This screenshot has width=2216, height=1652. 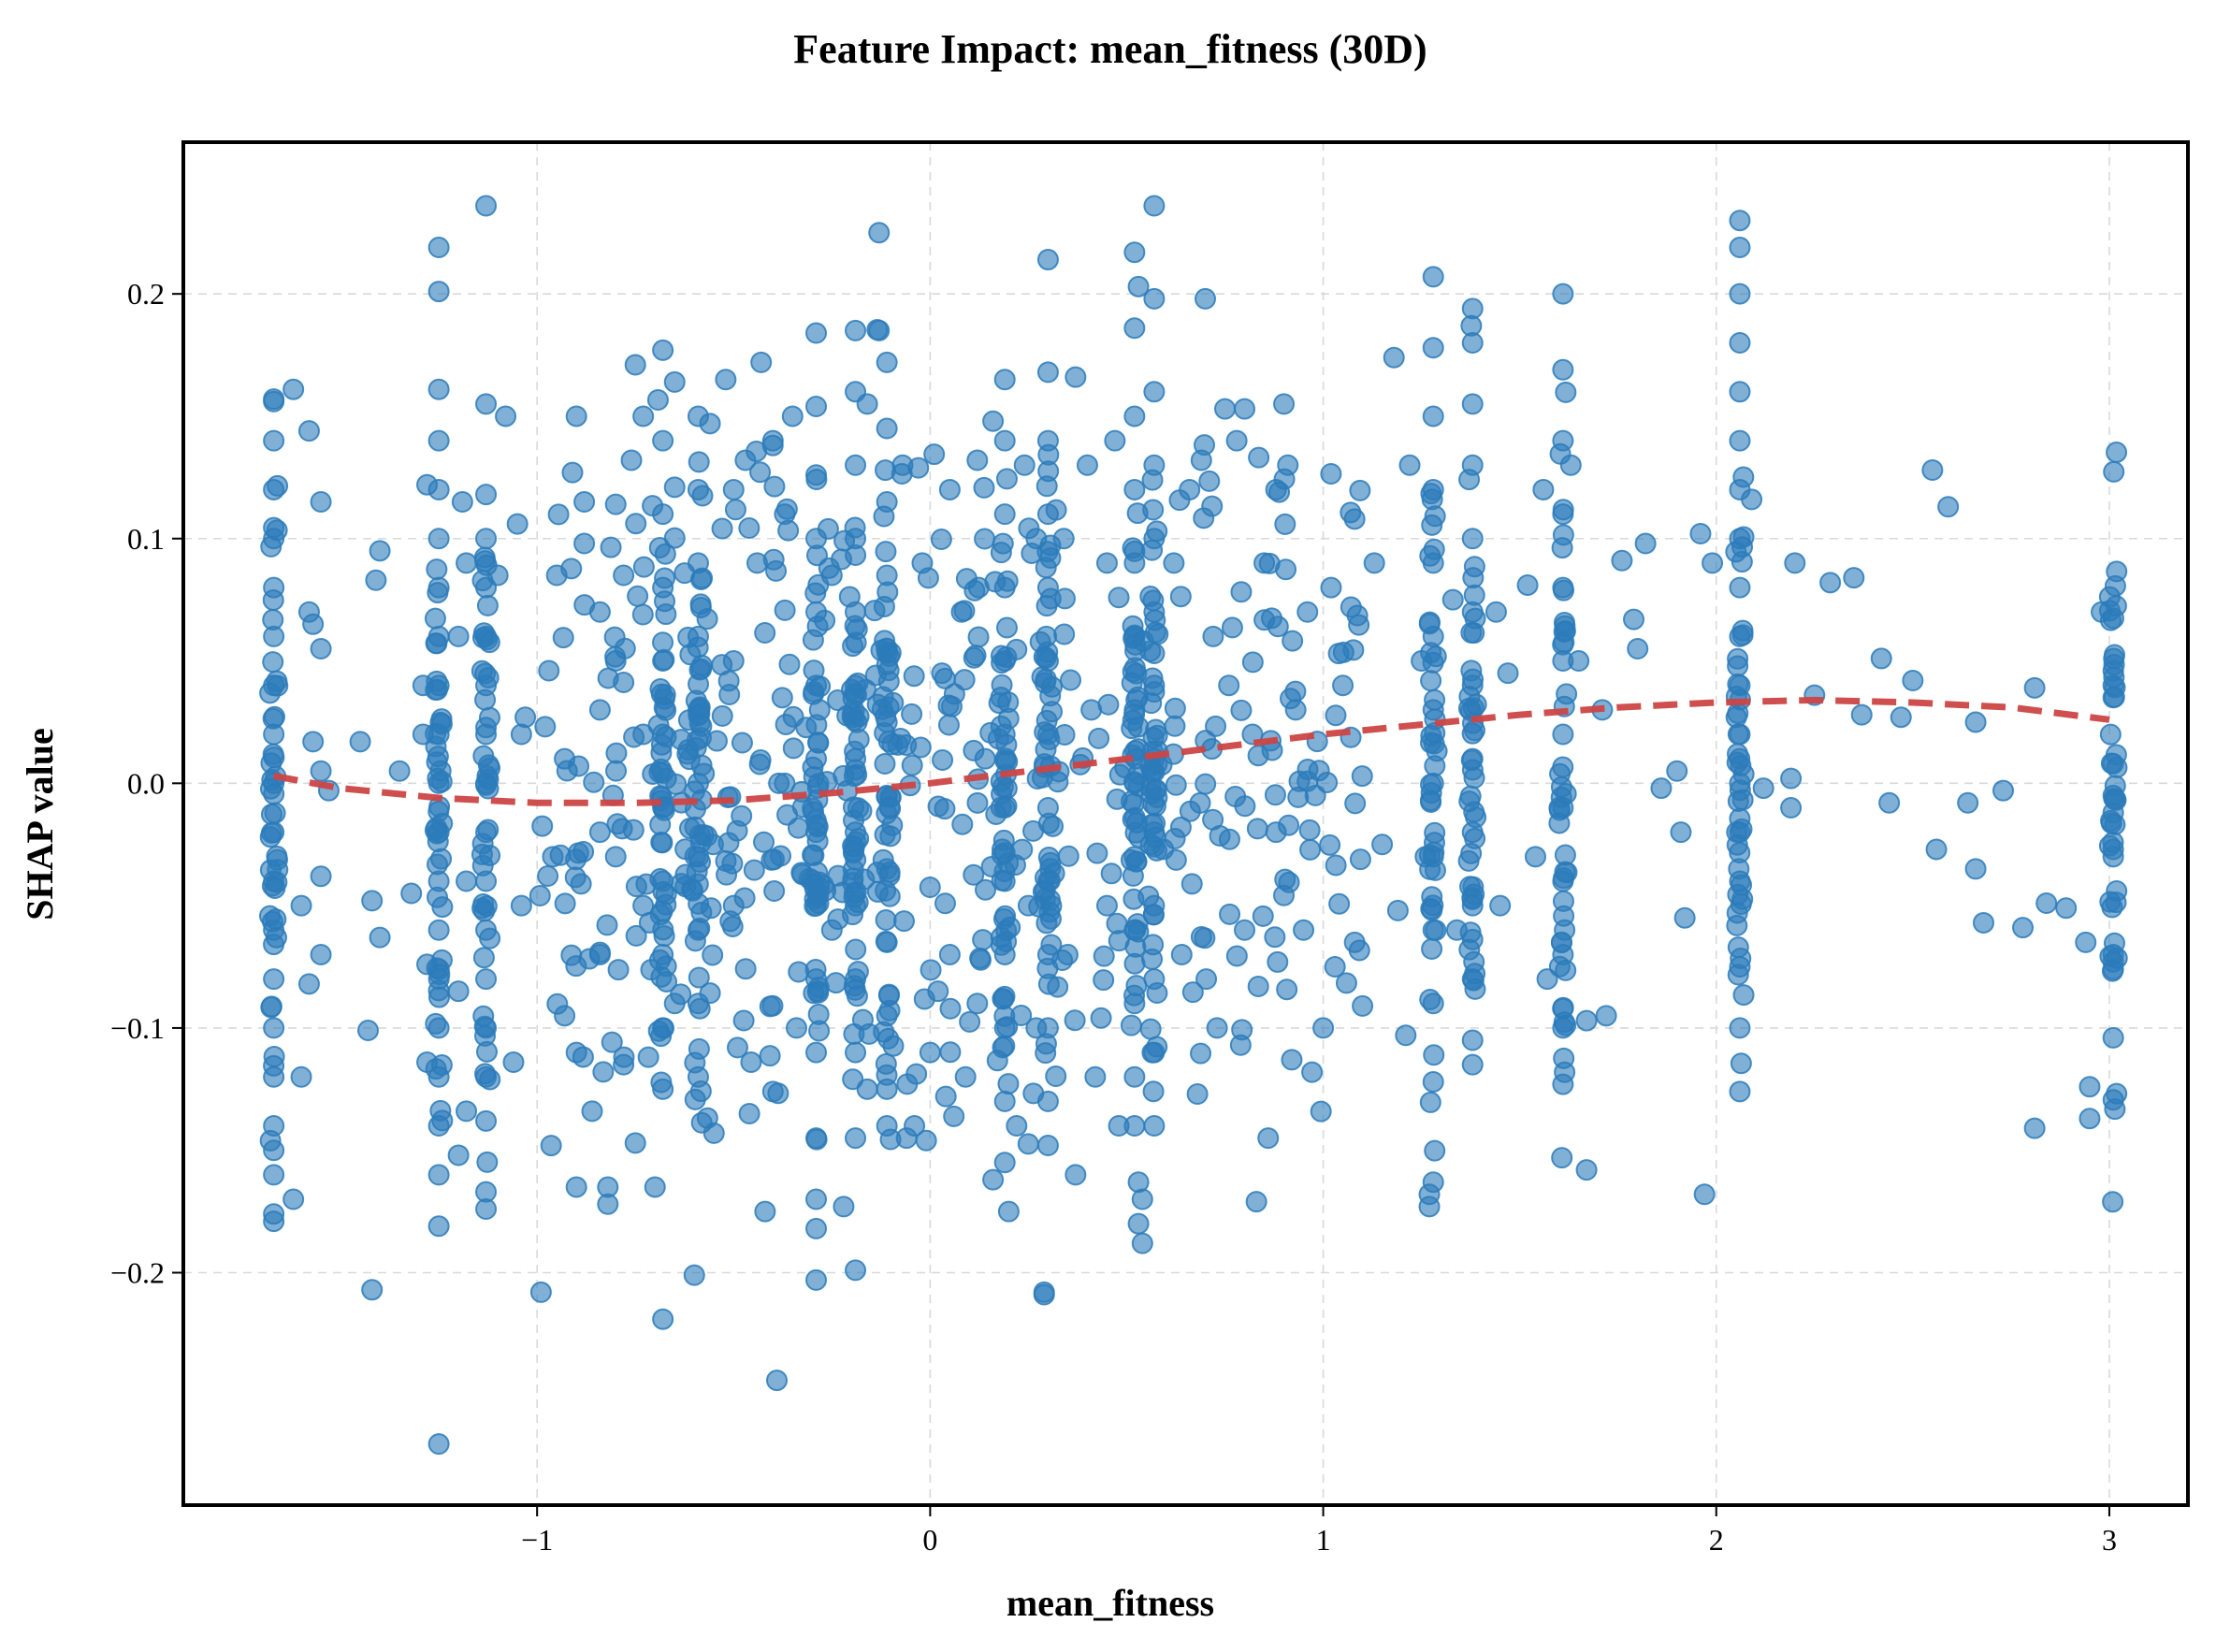 I want to click on trend-line, so click(x=1191, y=751).